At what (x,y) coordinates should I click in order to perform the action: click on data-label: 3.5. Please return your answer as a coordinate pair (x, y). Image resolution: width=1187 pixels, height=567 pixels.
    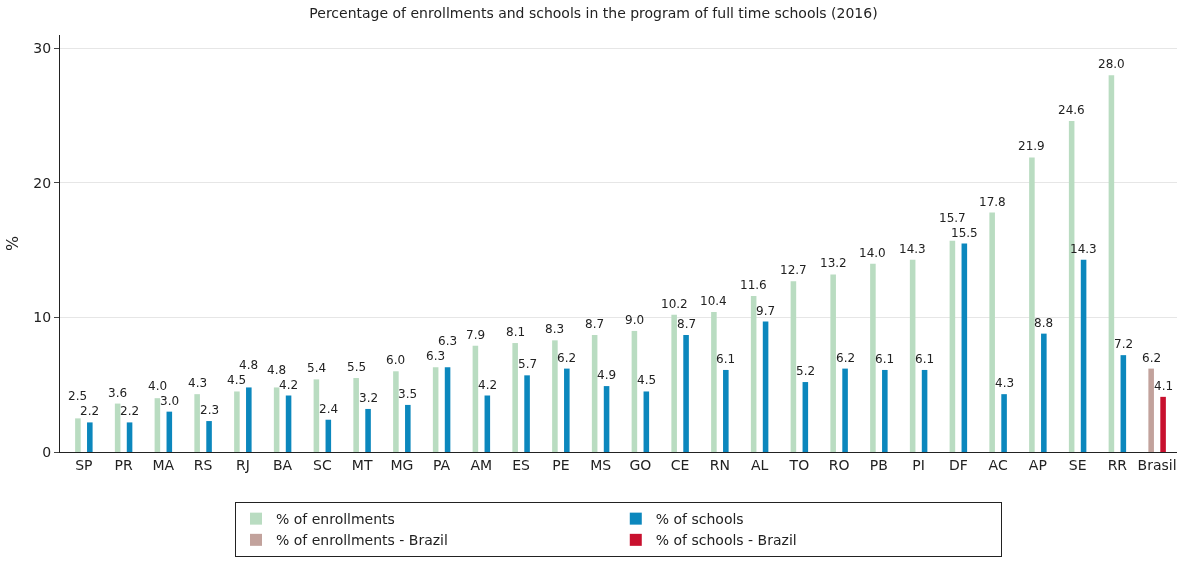
    Looking at the image, I should click on (408, 394).